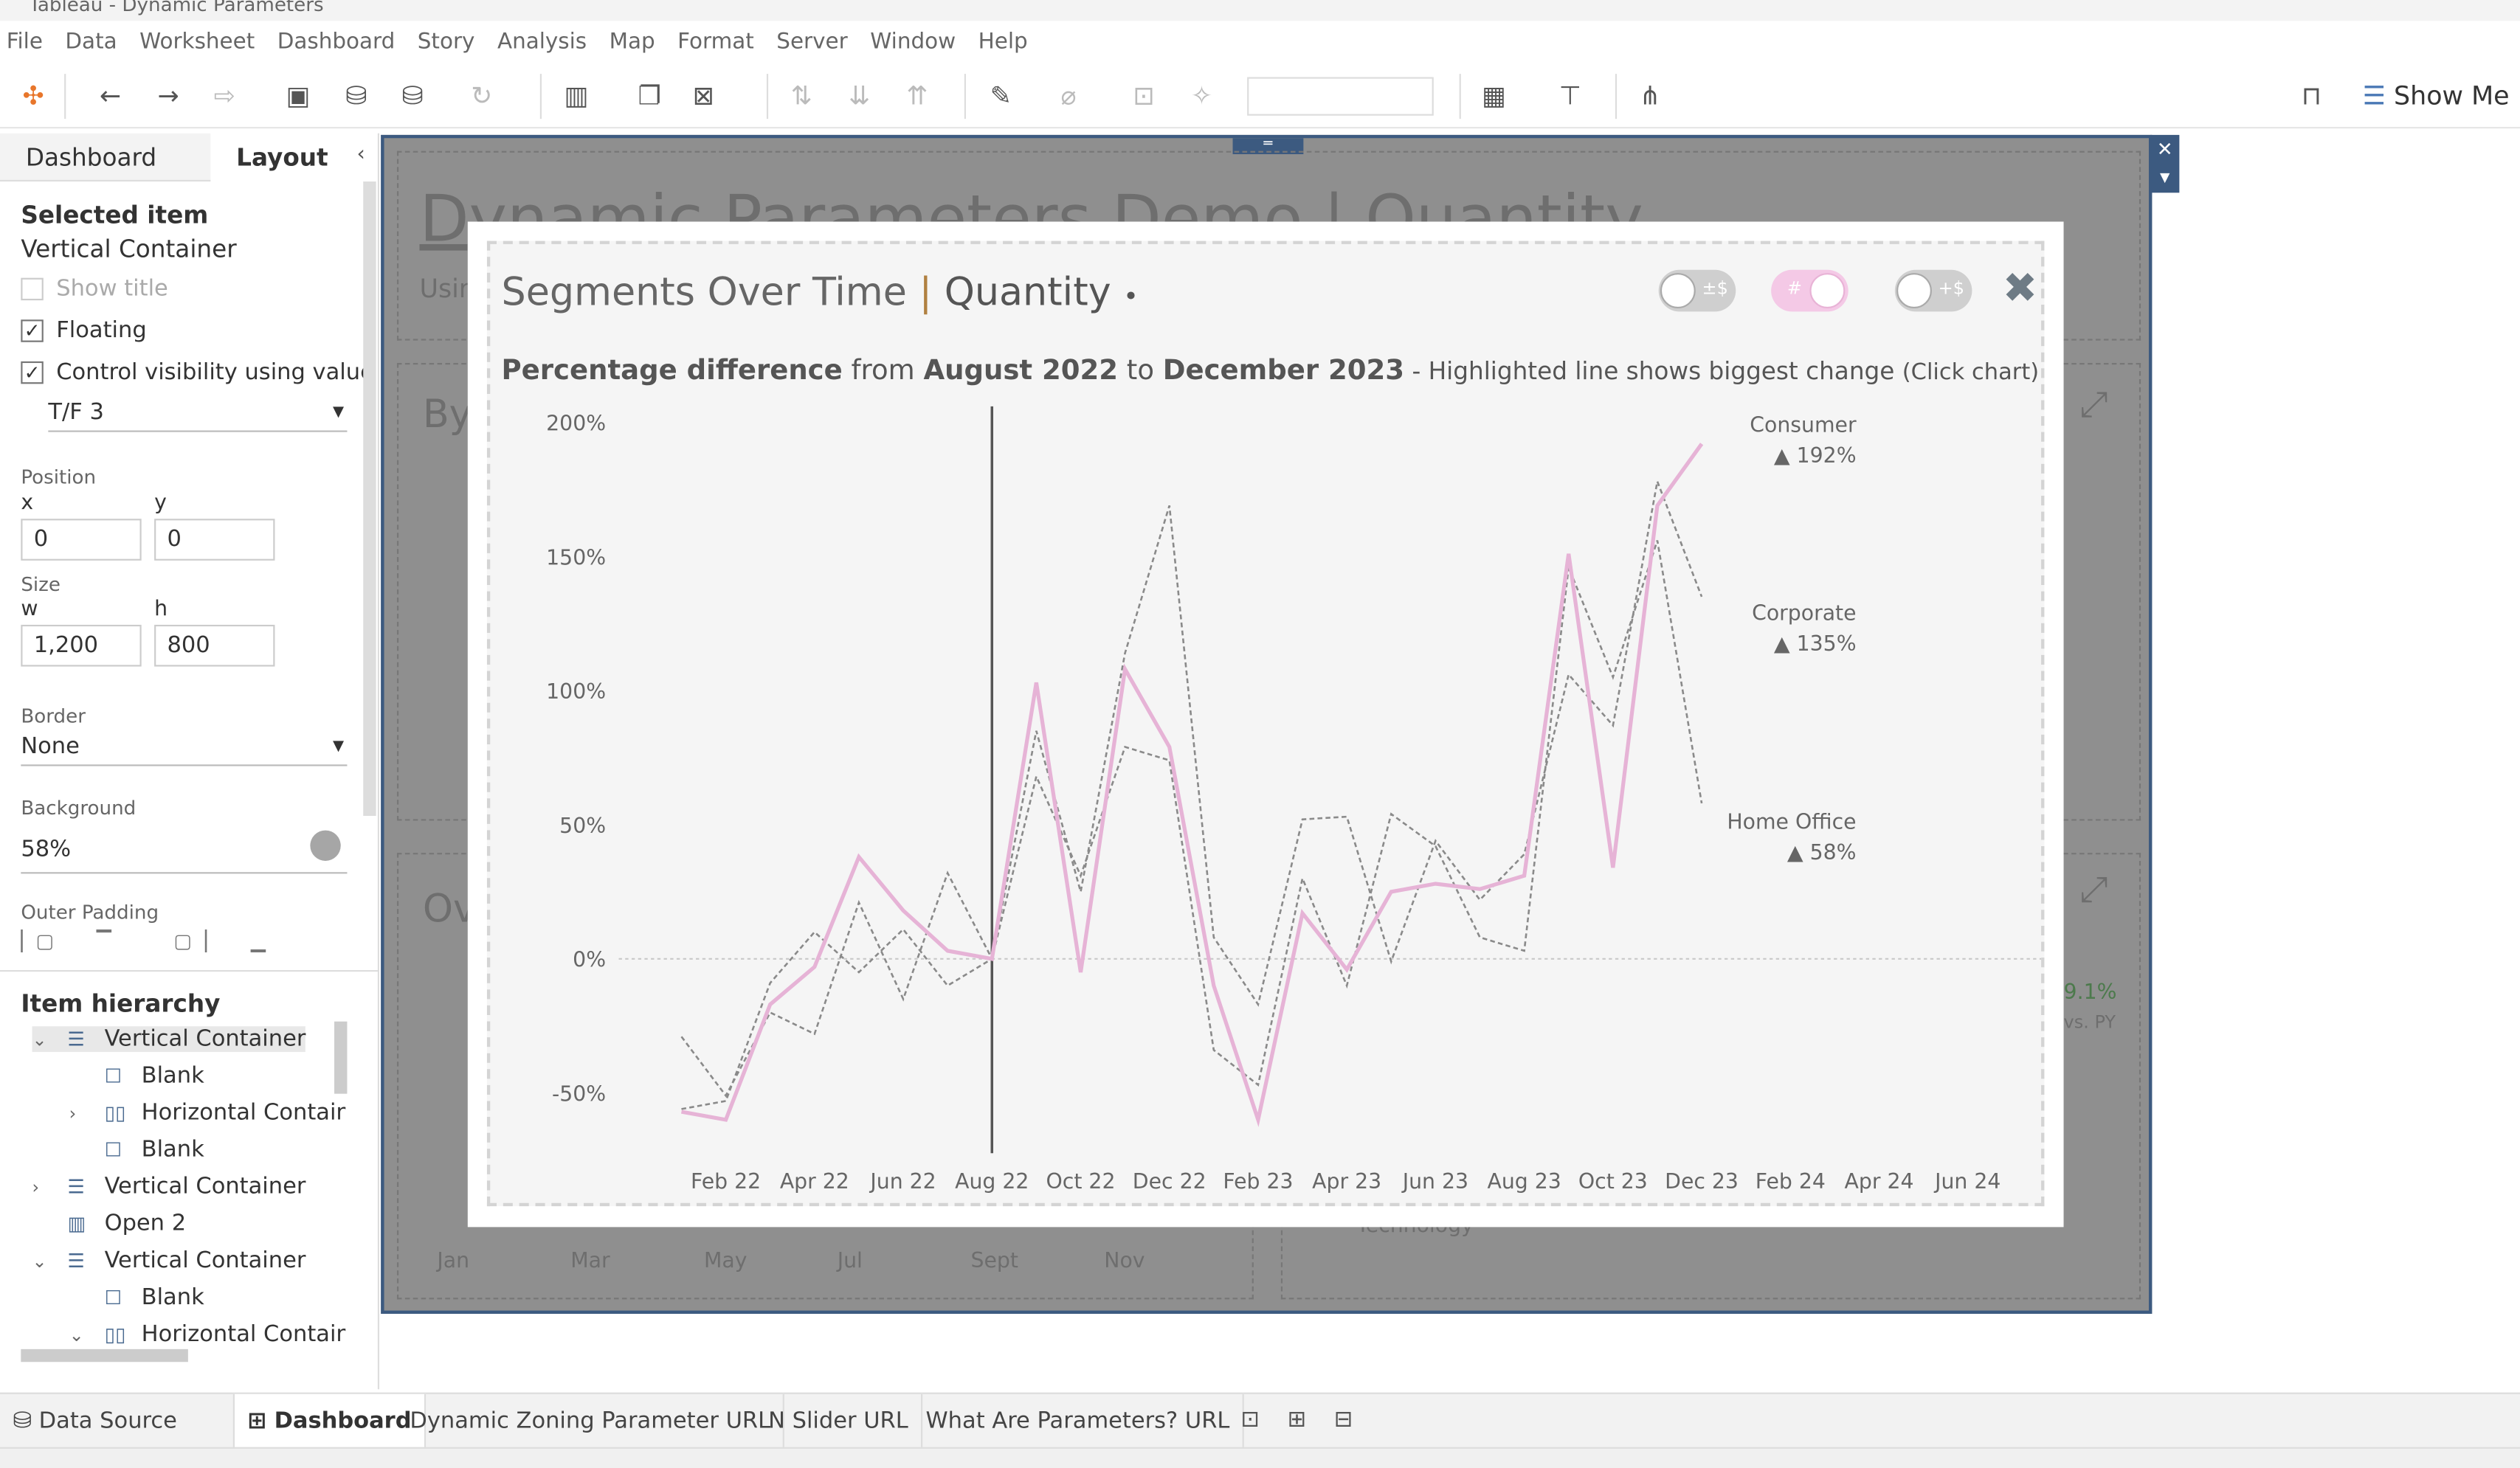  Describe the element at coordinates (360, 154) in the screenshot. I see `collapse-panel-icon: ‹` at that location.